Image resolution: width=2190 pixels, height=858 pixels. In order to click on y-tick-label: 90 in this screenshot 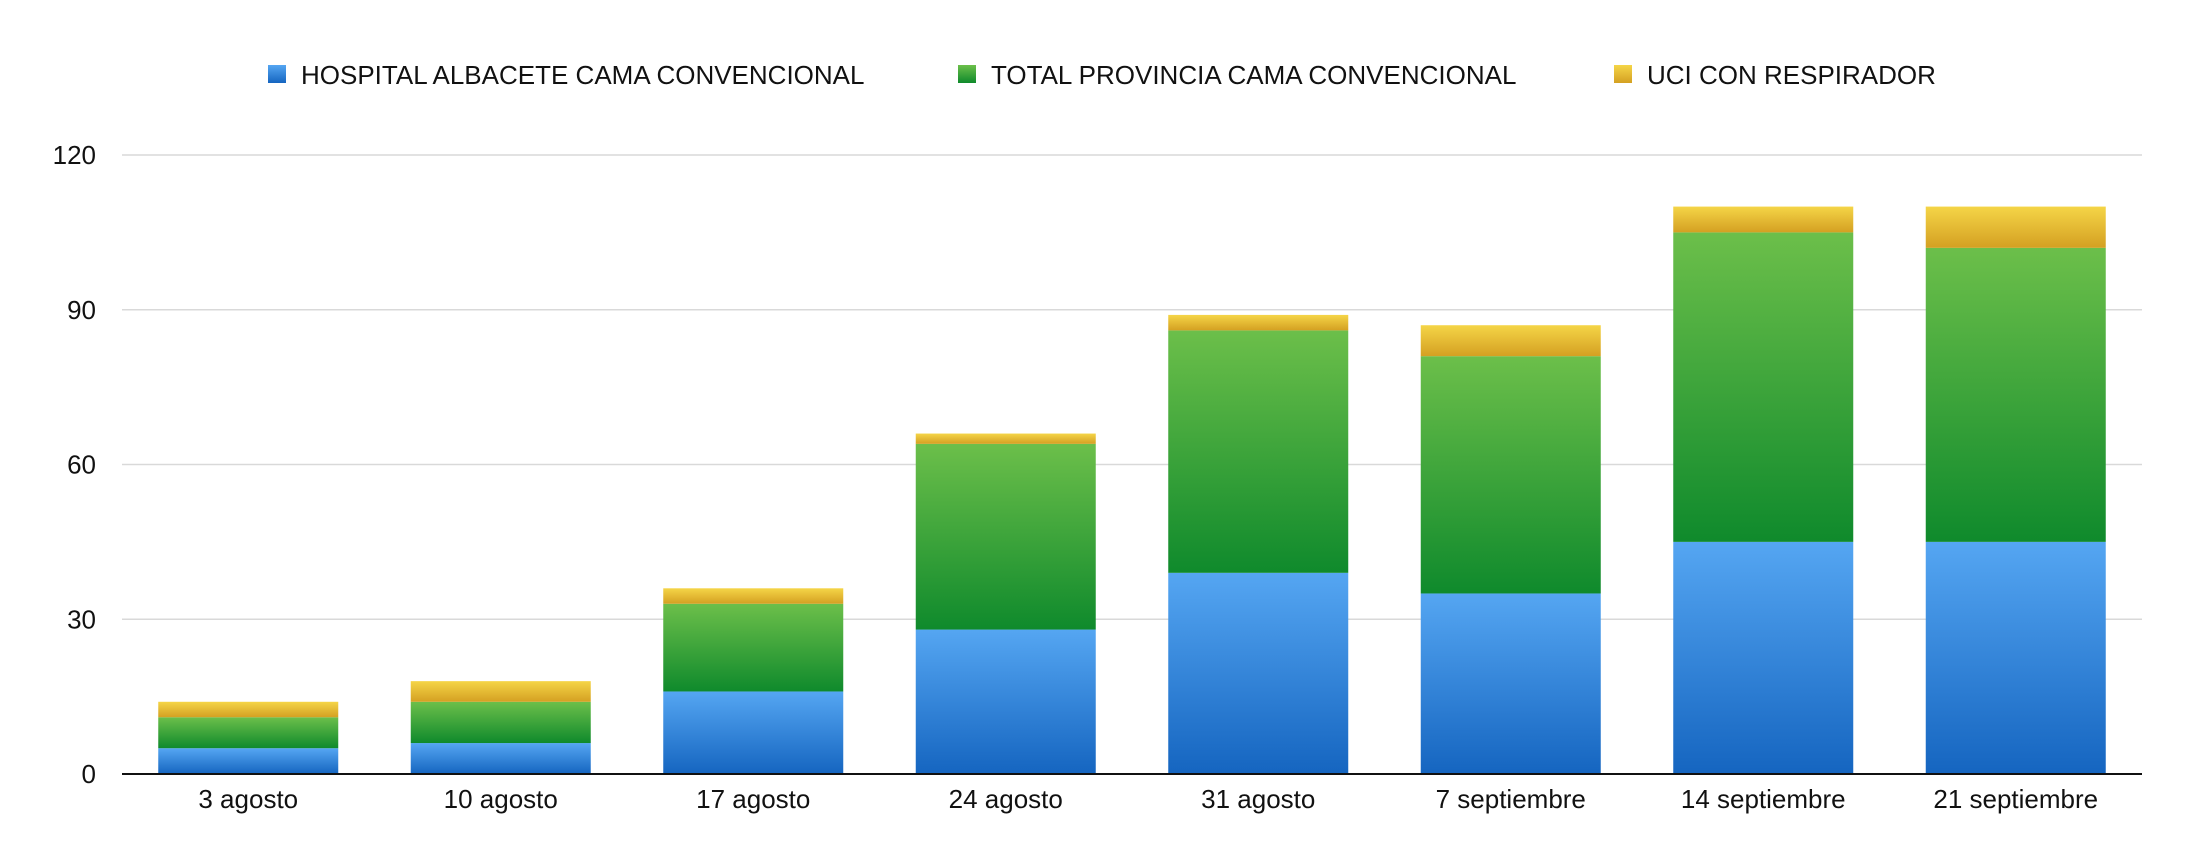, I will do `click(81, 310)`.